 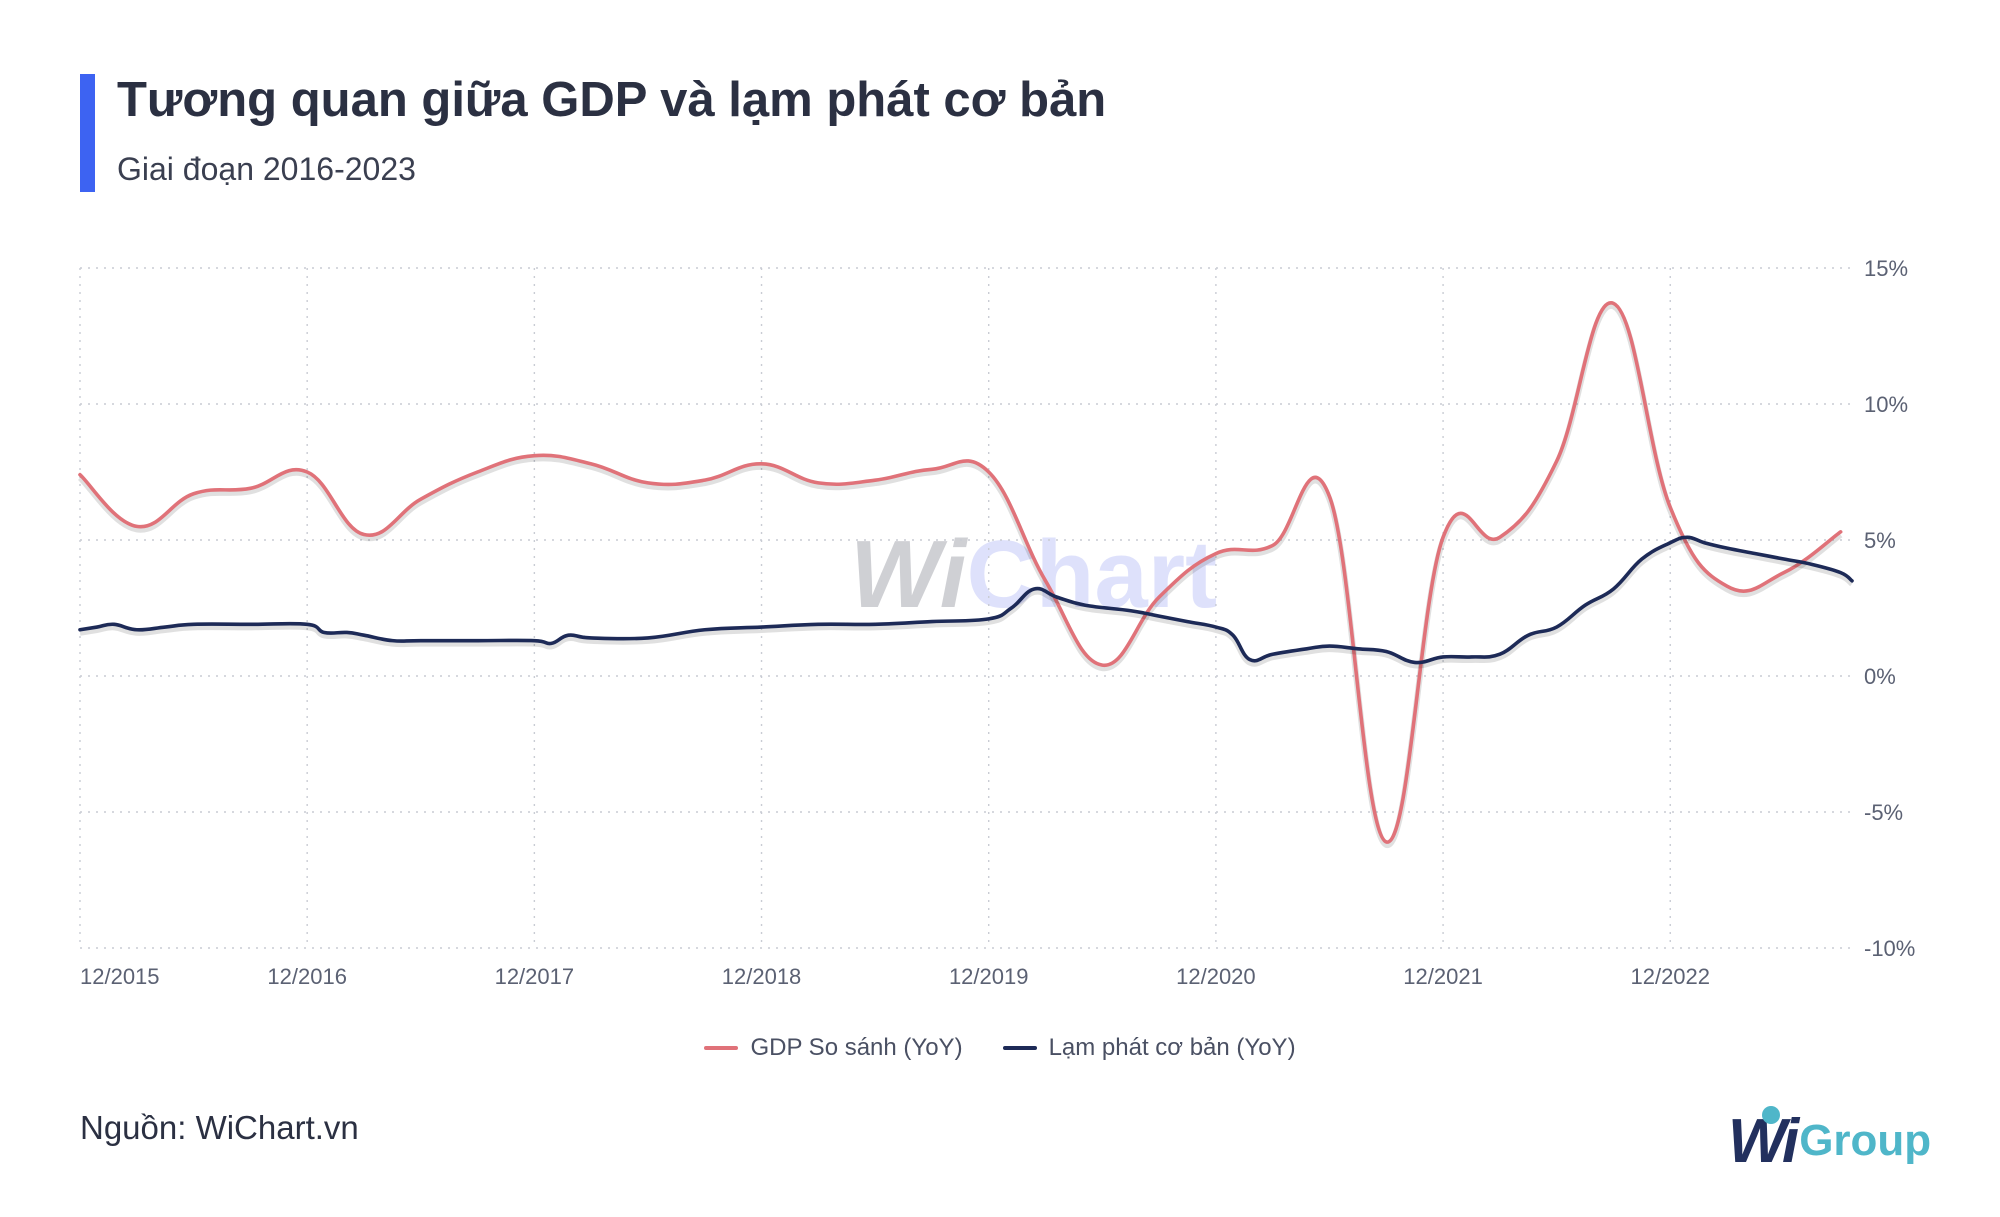 I want to click on y-tick-label: 10%, so click(x=1886, y=404).